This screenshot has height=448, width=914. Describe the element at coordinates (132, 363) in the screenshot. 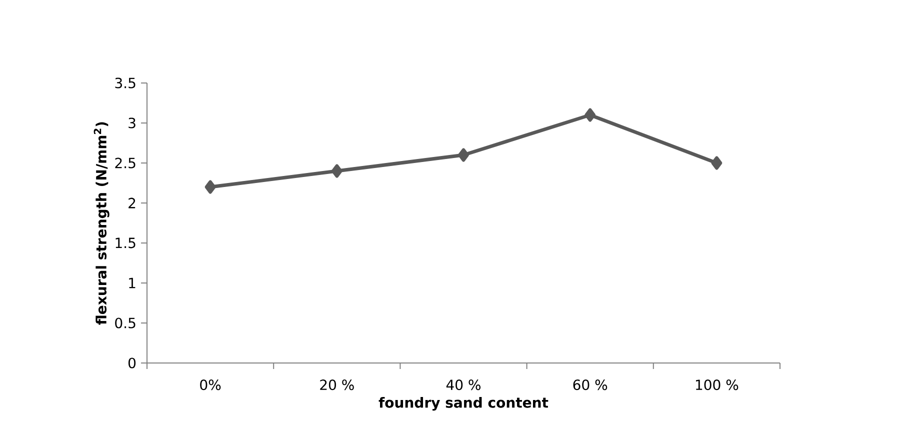

I see `y-tick-label: 0` at that location.